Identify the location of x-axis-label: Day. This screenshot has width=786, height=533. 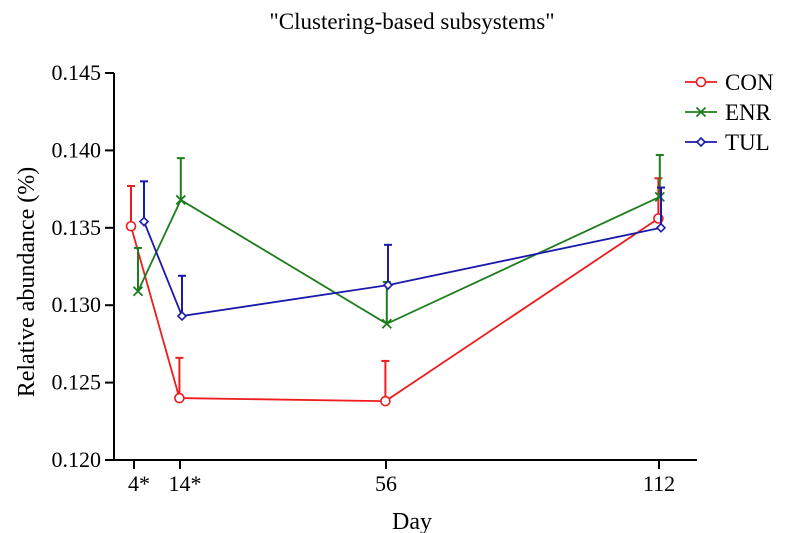
(412, 521).